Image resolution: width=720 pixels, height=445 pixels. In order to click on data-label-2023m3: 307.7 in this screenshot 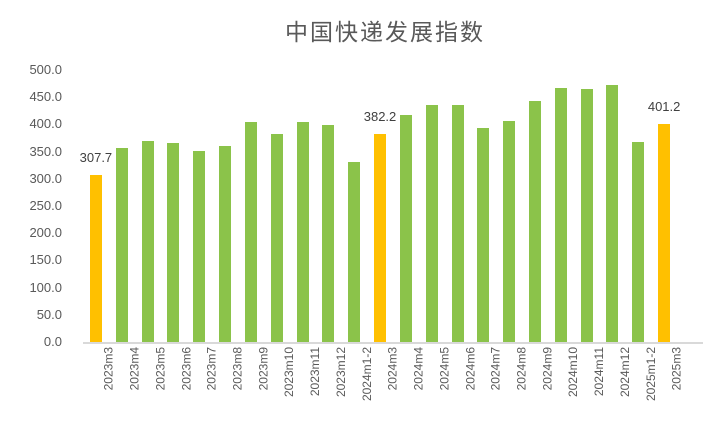, I will do `click(96, 157)`.